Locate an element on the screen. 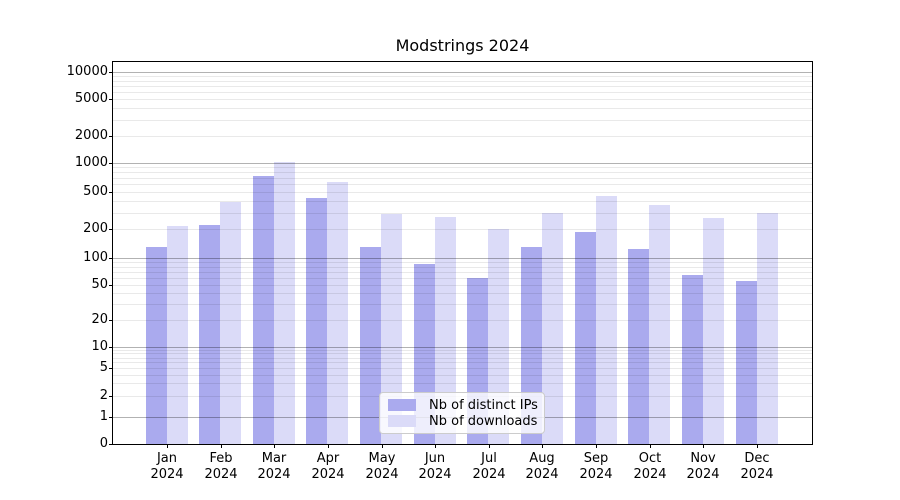 This screenshot has height=500, width=900. bar-downloads-jul is located at coordinates (499, 336).